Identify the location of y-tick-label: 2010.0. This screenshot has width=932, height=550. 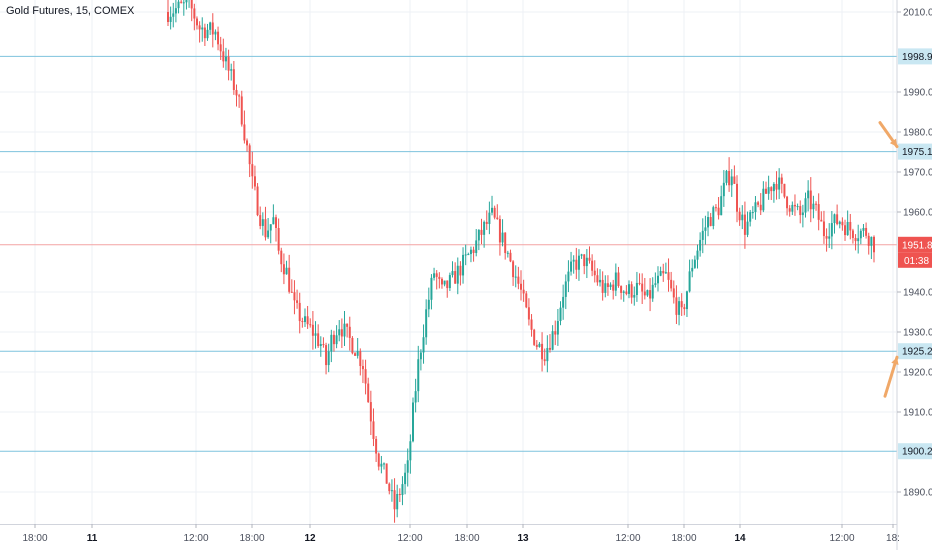
(917, 13).